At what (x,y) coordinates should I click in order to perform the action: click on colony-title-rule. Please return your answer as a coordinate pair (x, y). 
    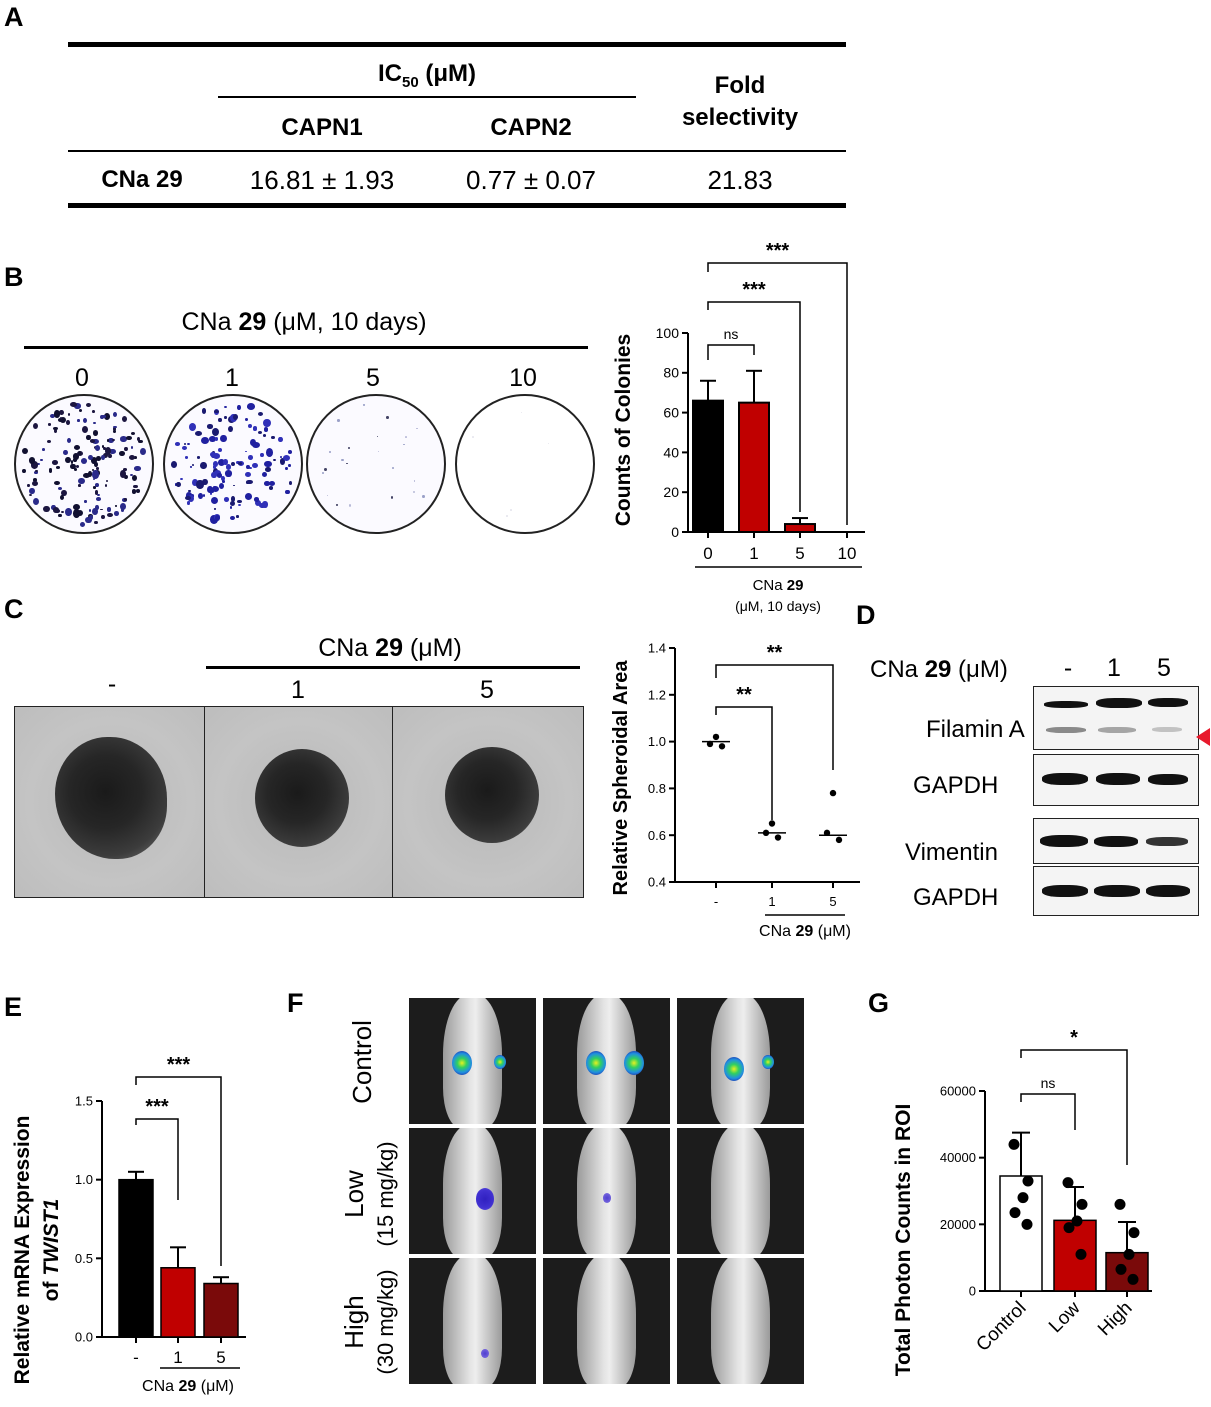
    Looking at the image, I should click on (306, 347).